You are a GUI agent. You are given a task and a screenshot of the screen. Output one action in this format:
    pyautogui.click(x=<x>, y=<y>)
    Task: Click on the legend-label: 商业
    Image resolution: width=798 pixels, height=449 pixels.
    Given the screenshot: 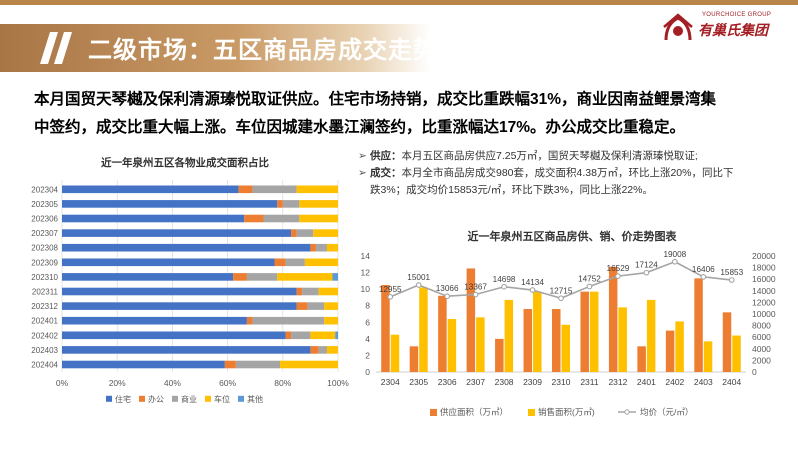 What is the action you would take?
    pyautogui.click(x=189, y=399)
    